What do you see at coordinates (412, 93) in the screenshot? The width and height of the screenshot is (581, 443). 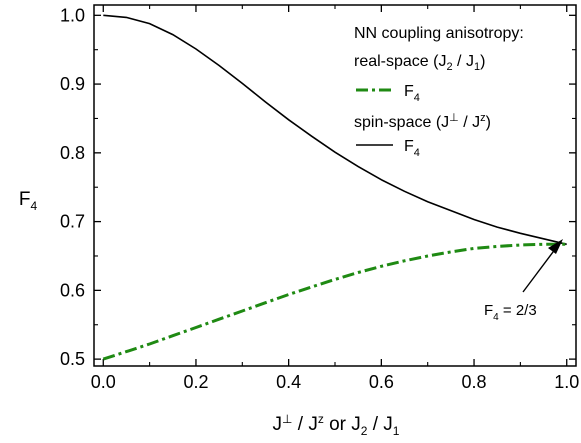 I see `legend-entry-real-space: F4` at bounding box center [412, 93].